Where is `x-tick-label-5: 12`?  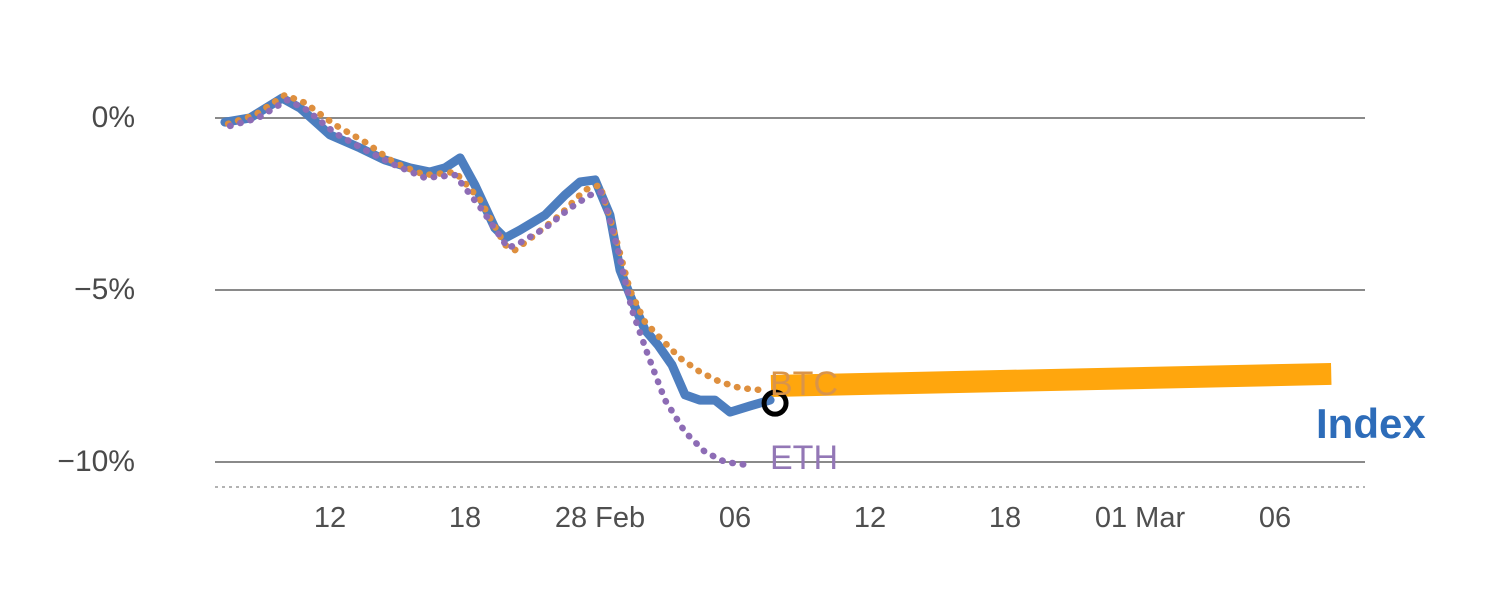 x-tick-label-5: 12 is located at coordinates (870, 518).